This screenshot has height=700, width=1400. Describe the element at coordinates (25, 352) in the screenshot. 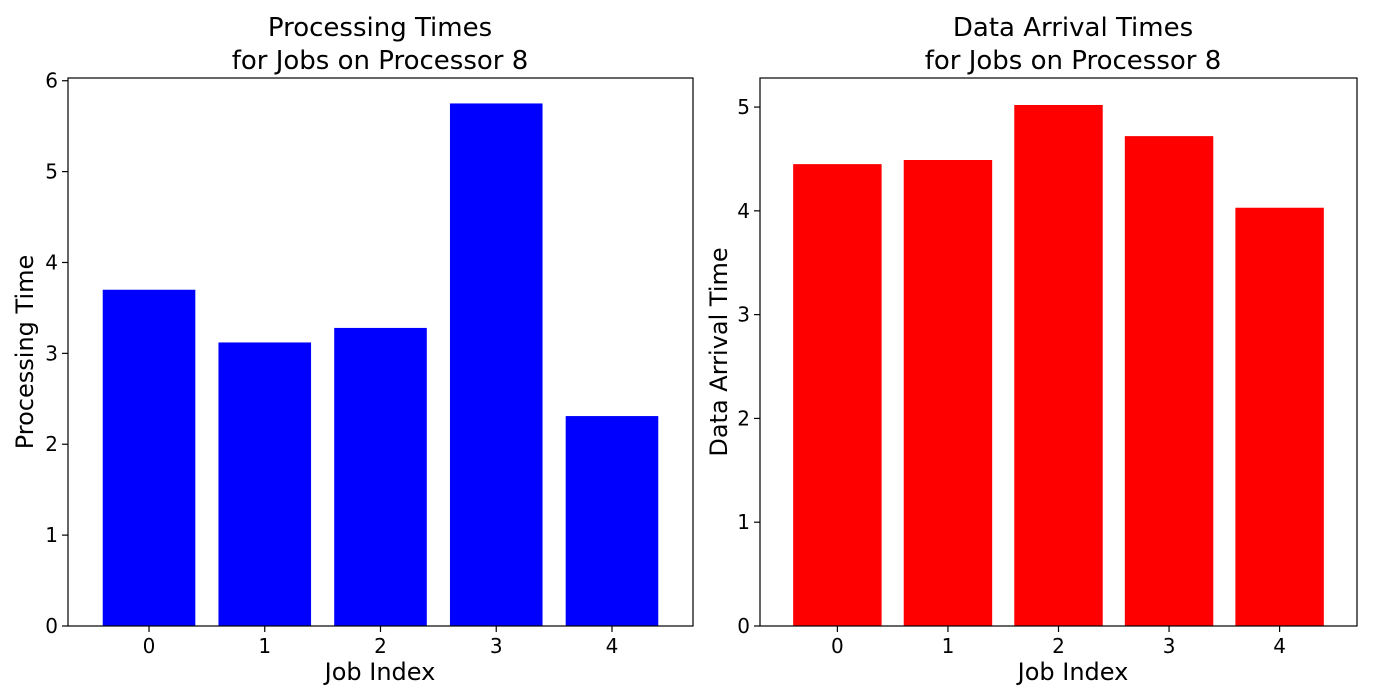

I see `y-axis-label: Processing Time` at that location.